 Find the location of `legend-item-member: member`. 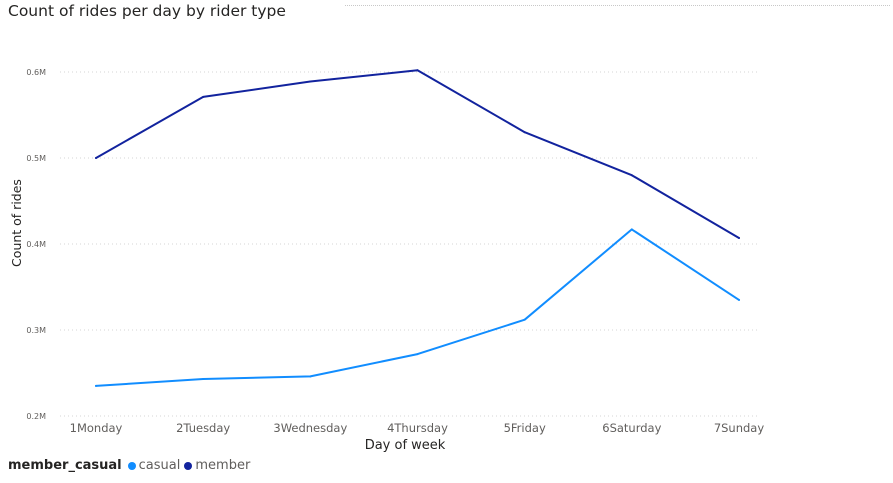

legend-item-member: member is located at coordinates (217, 465).